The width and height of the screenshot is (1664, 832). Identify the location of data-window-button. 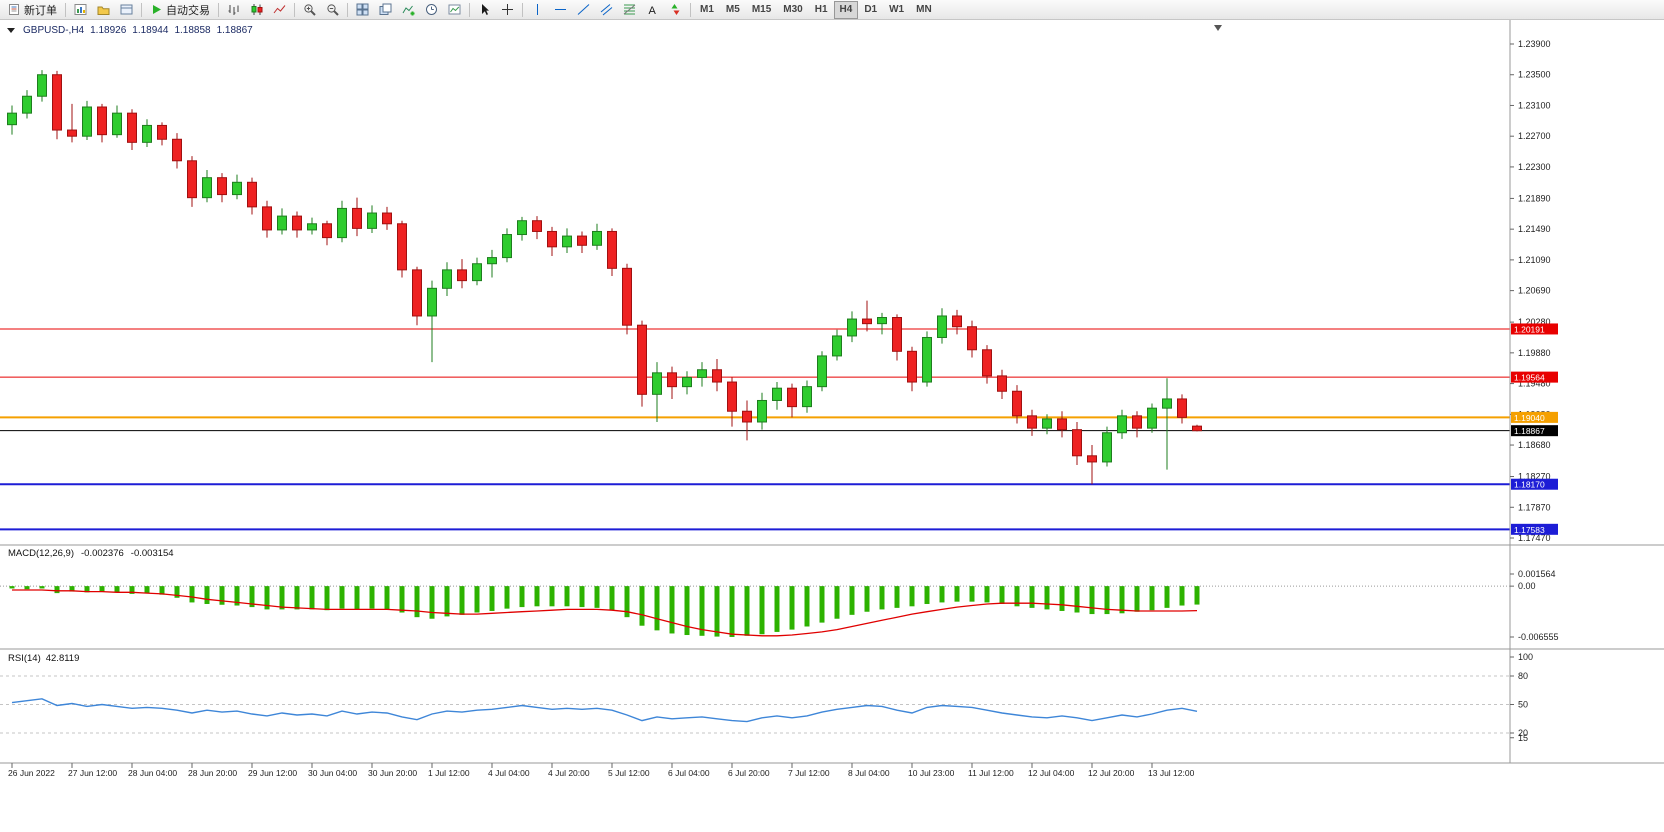
(126, 10).